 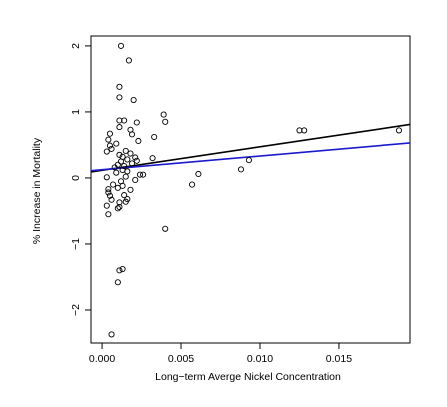 I want to click on y-axis: −2 −1 0 1 2, so click(x=80, y=179).